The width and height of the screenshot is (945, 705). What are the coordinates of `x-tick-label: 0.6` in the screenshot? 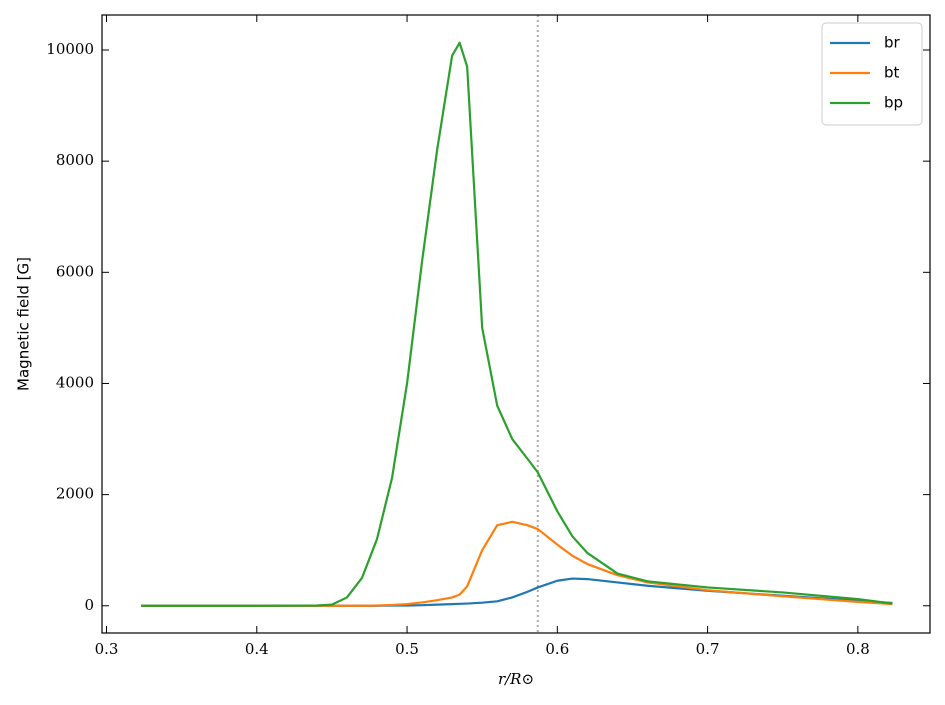 It's located at (557, 649).